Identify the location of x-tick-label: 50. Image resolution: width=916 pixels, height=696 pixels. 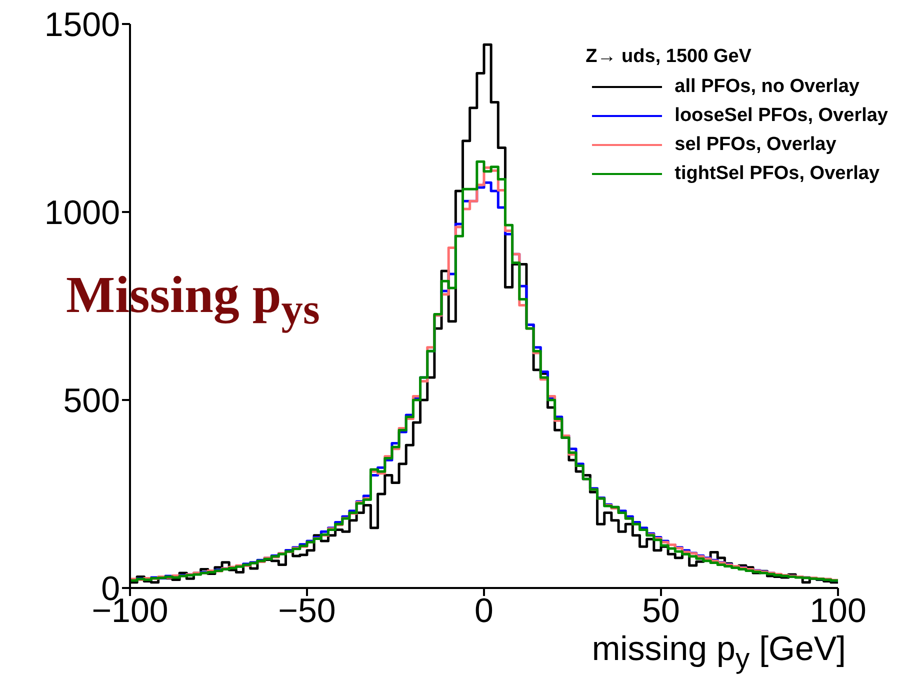
(661, 611).